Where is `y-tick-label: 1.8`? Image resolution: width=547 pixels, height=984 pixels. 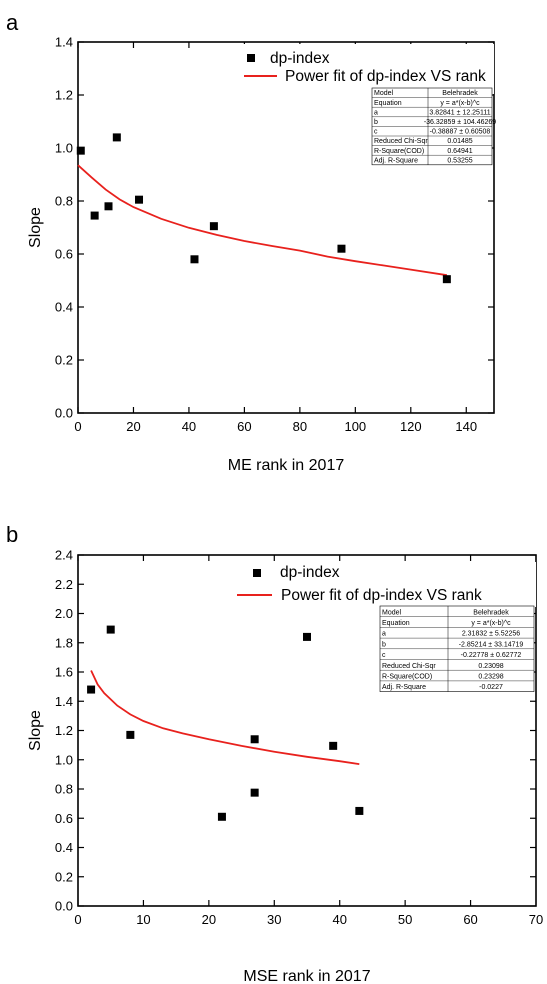
y-tick-label: 1.8 is located at coordinates (64, 642).